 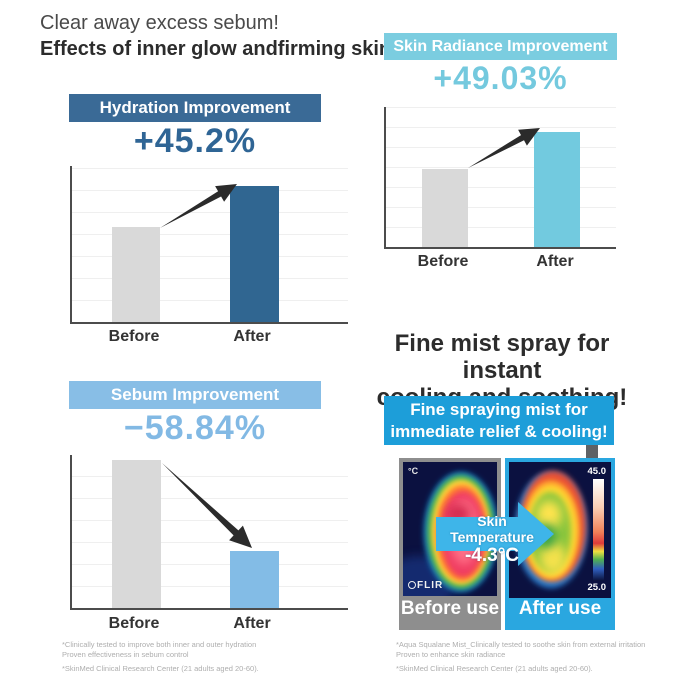 I want to click on hydration-after-label: After, so click(x=252, y=336).